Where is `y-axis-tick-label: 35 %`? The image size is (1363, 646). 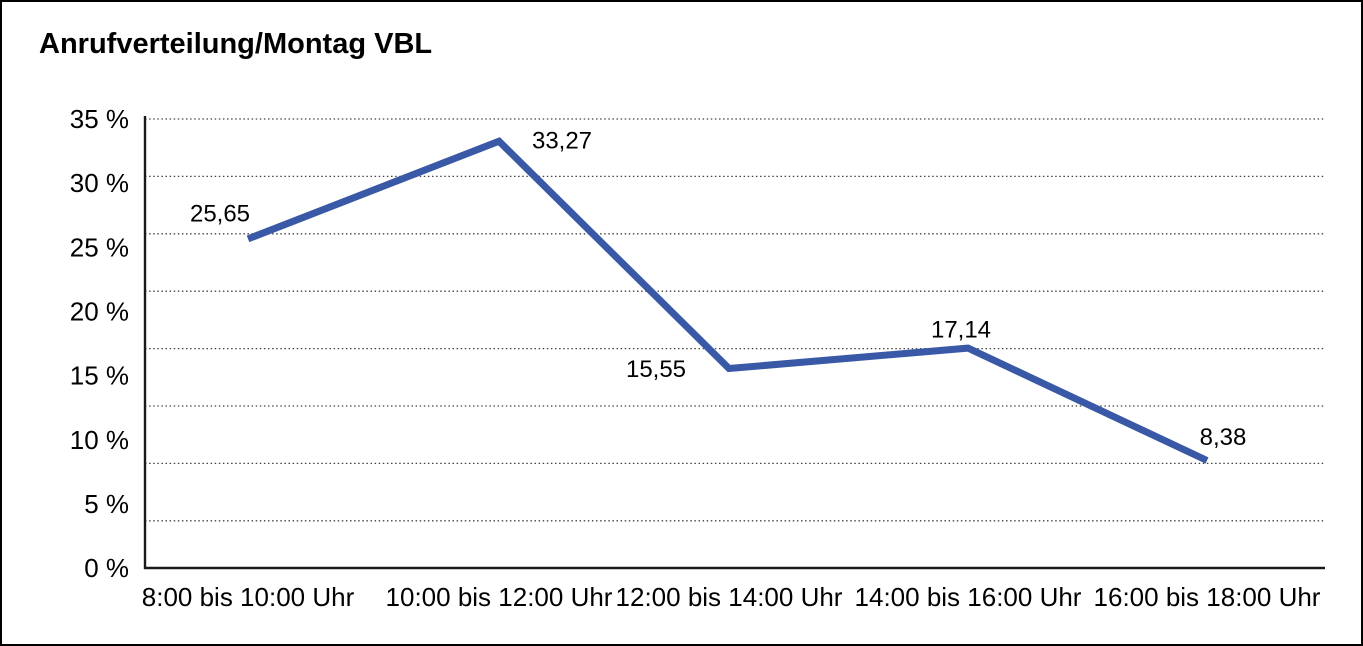 y-axis-tick-label: 35 % is located at coordinates (99, 119).